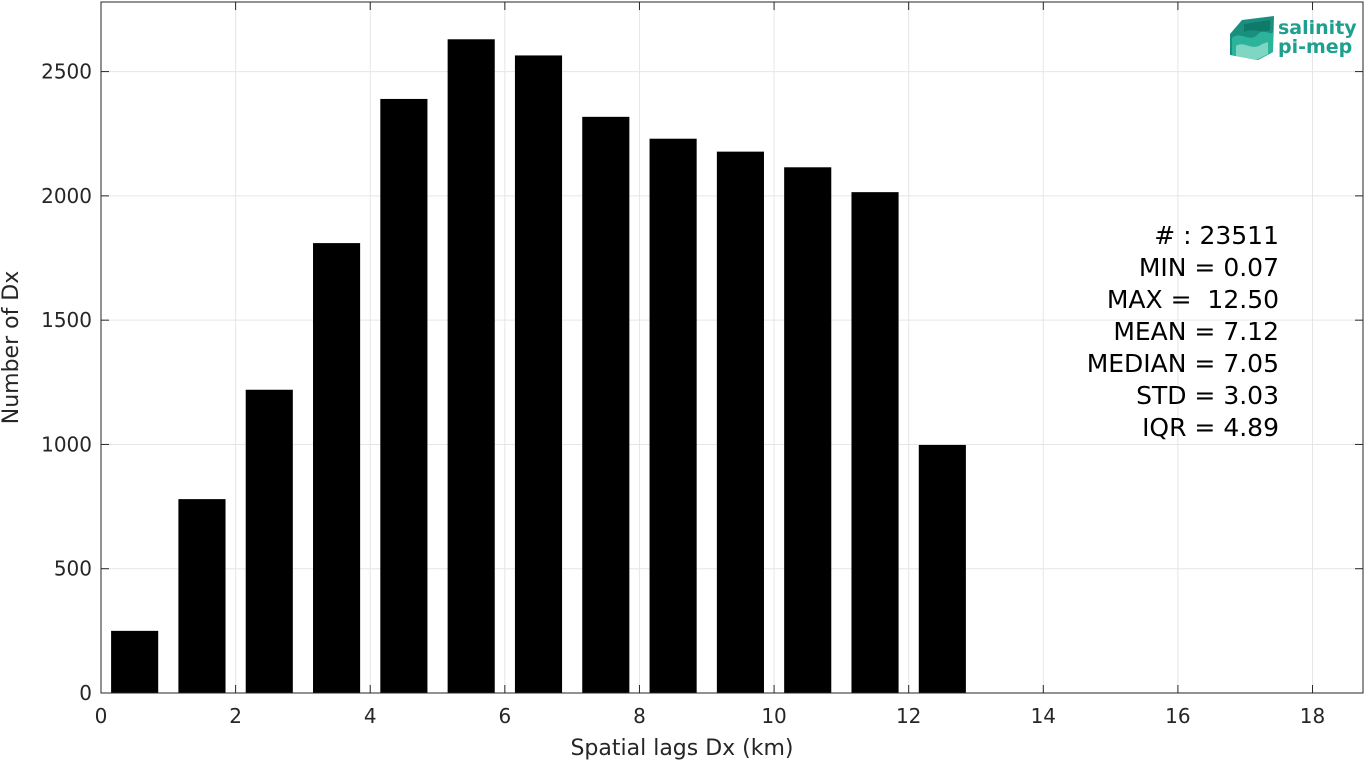 The height and width of the screenshot is (763, 1365). I want to click on y-tick-label: 500, so click(73, 569).